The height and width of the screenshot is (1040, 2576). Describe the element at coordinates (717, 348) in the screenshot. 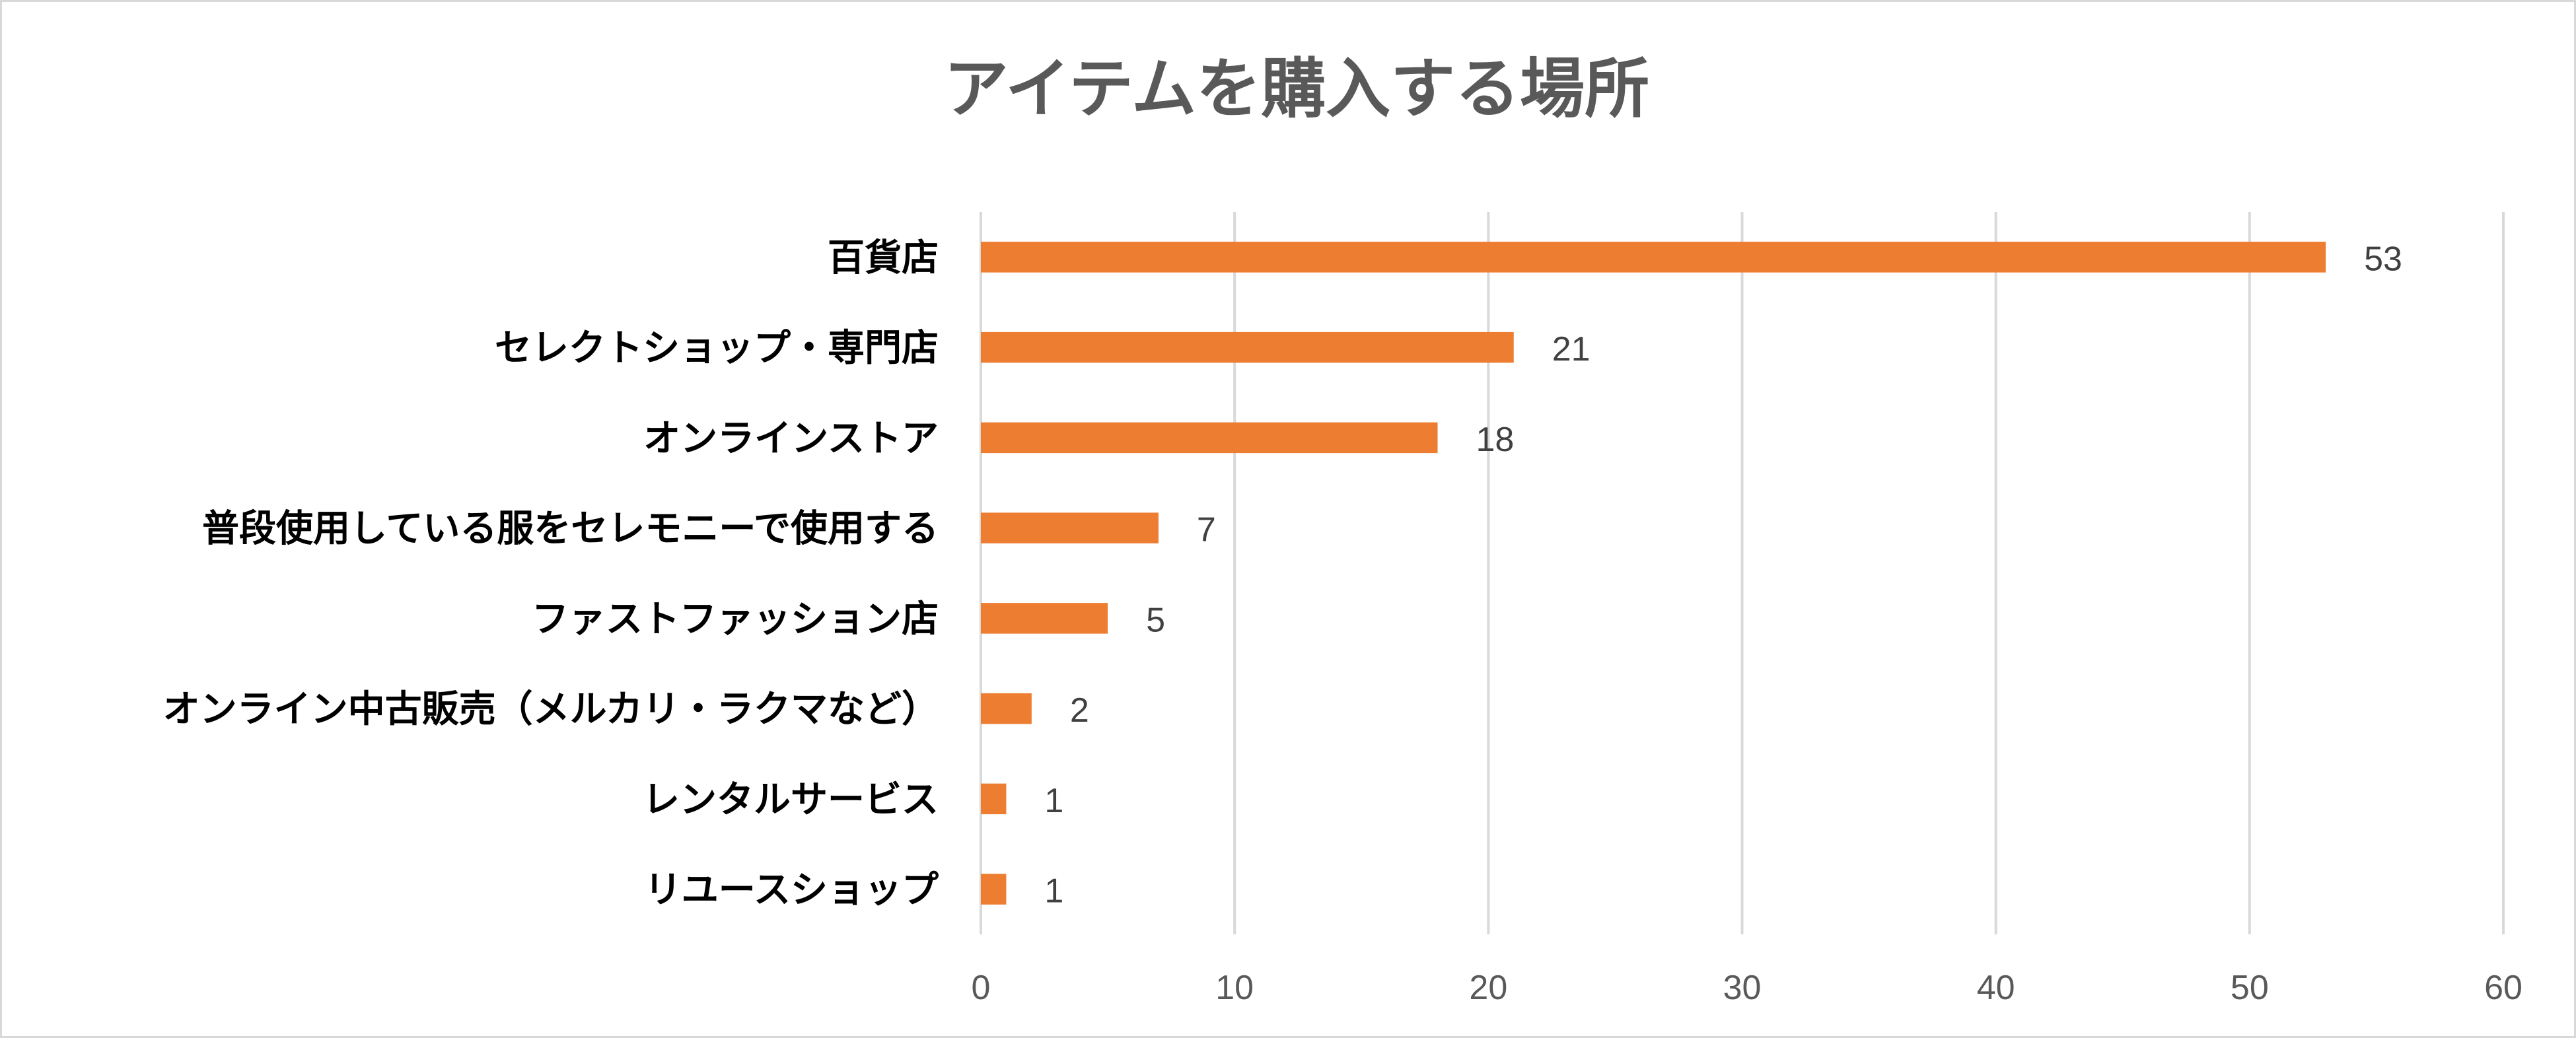

I see `category-label: セレクトショップ・専門店` at that location.